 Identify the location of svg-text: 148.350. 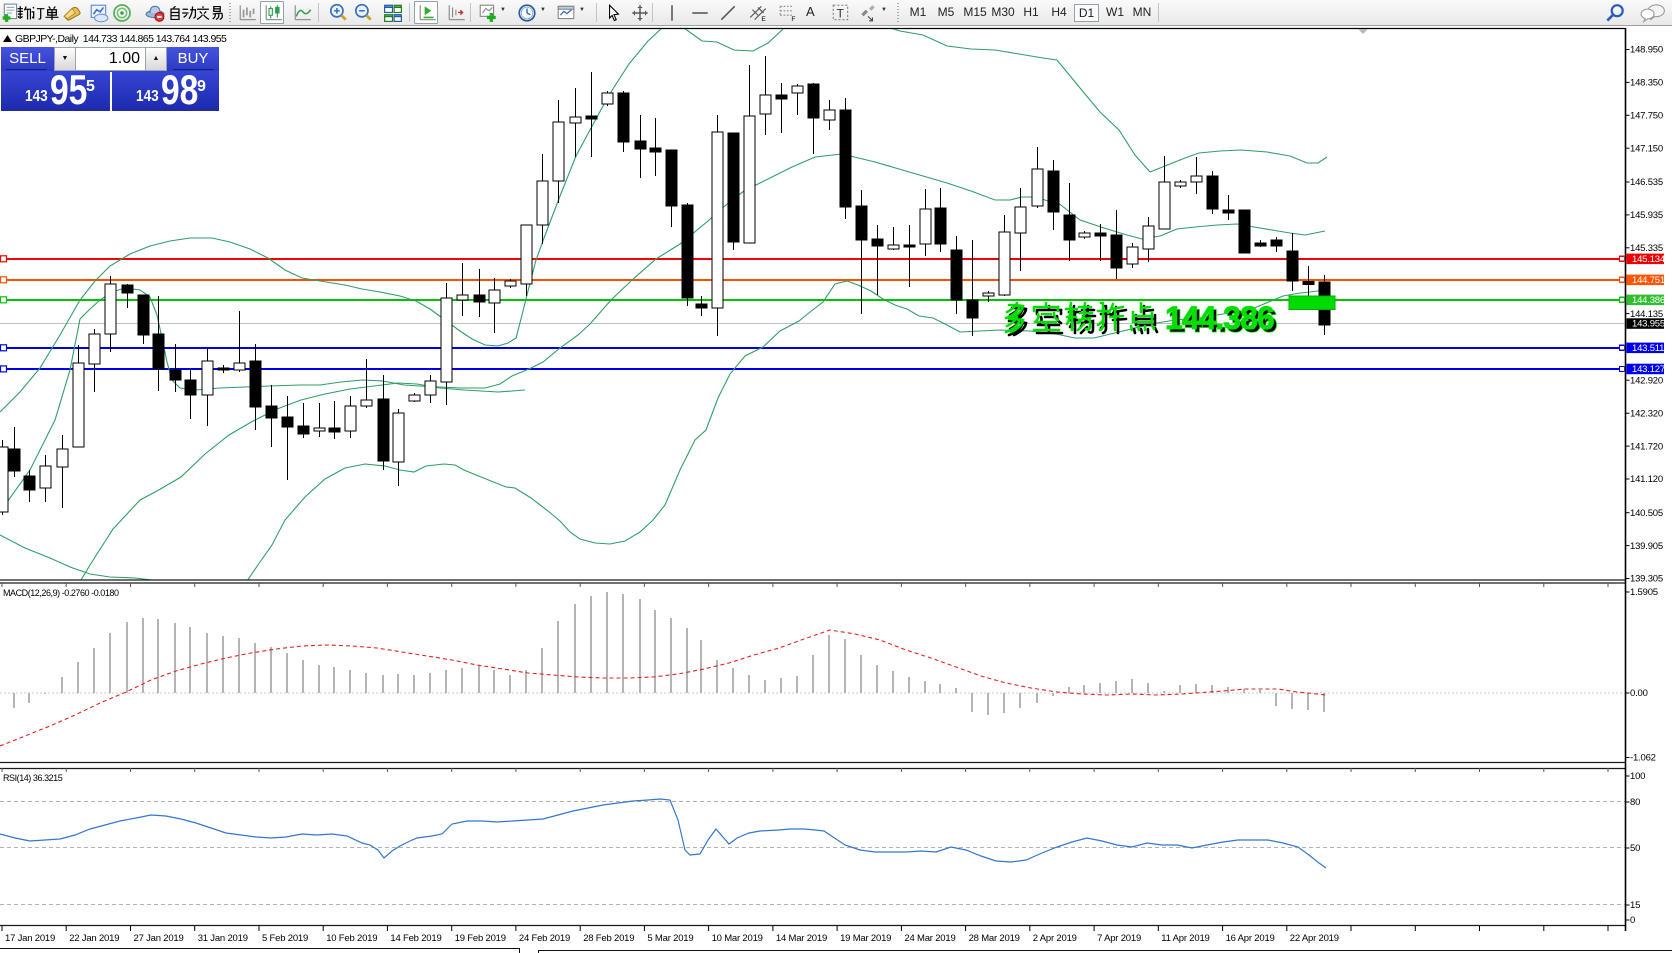
(1646, 83).